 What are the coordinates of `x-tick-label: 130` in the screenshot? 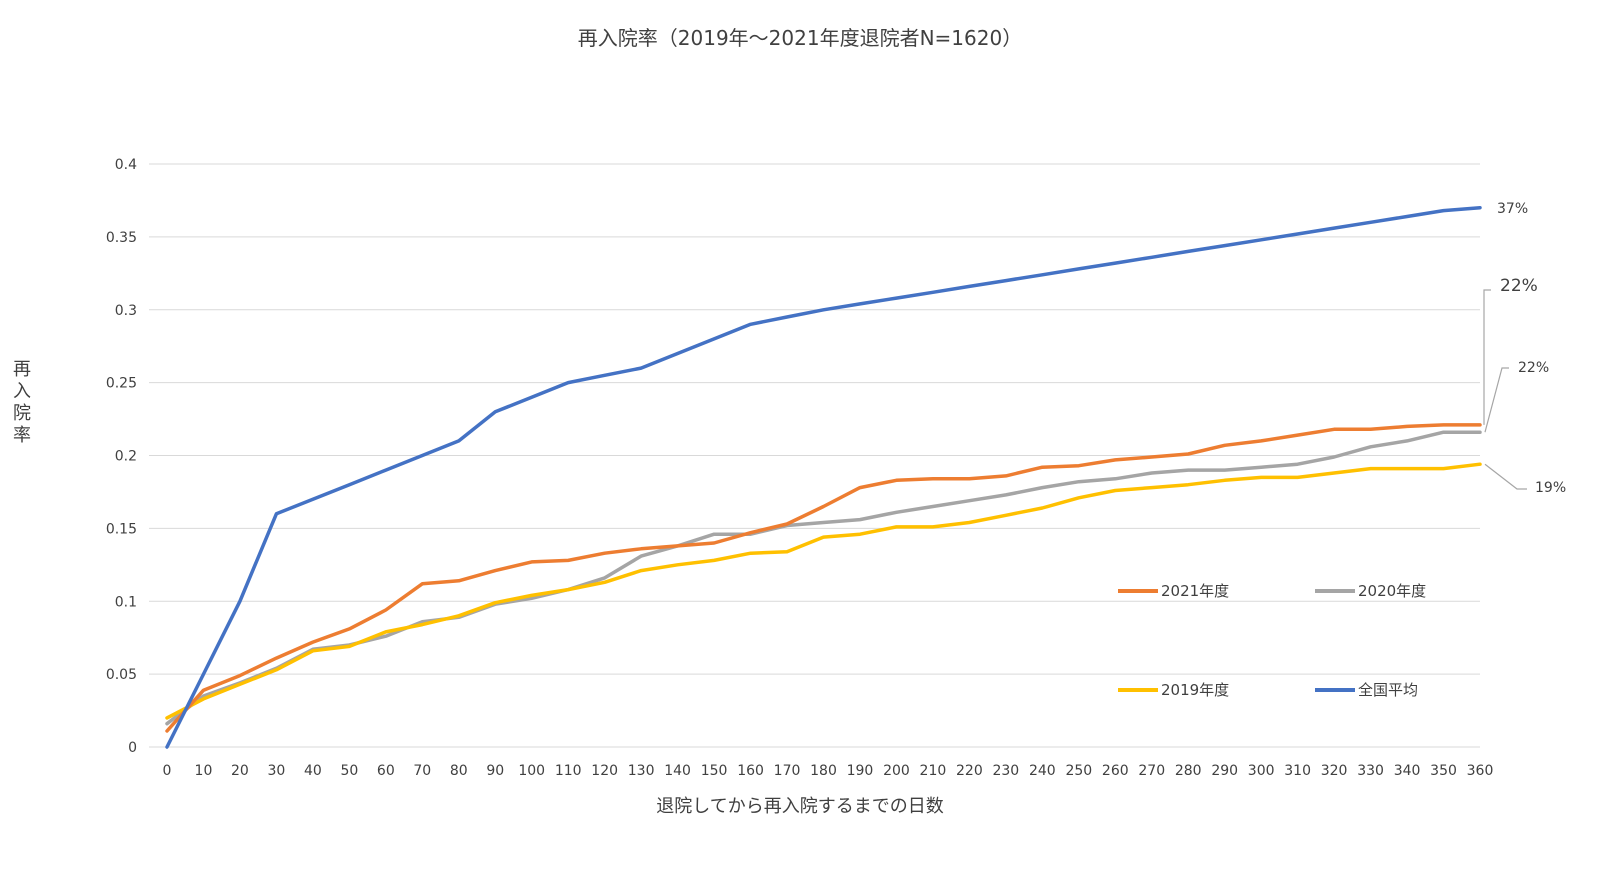 It's located at (641, 771).